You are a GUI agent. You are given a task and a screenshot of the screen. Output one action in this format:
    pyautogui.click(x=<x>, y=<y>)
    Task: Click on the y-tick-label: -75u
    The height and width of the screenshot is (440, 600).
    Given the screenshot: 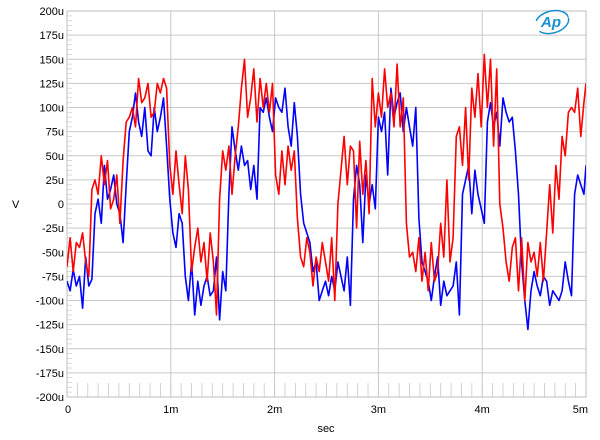 What is the action you would take?
    pyautogui.click(x=53, y=277)
    